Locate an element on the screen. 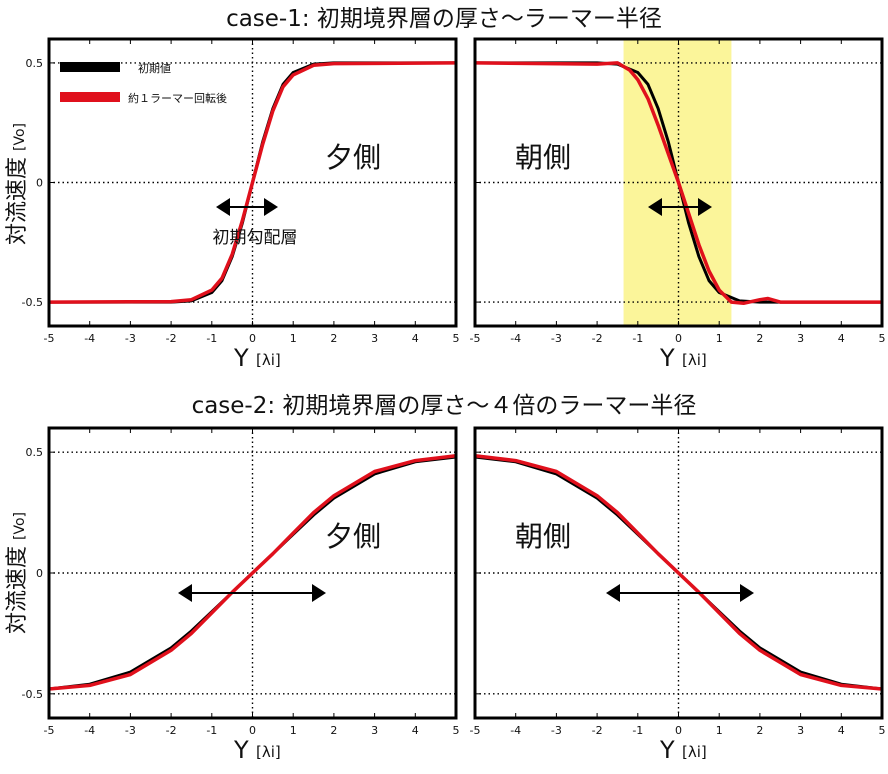 The height and width of the screenshot is (774, 888). xlabel-p2: Y [λi] is located at coordinates (683, 358).